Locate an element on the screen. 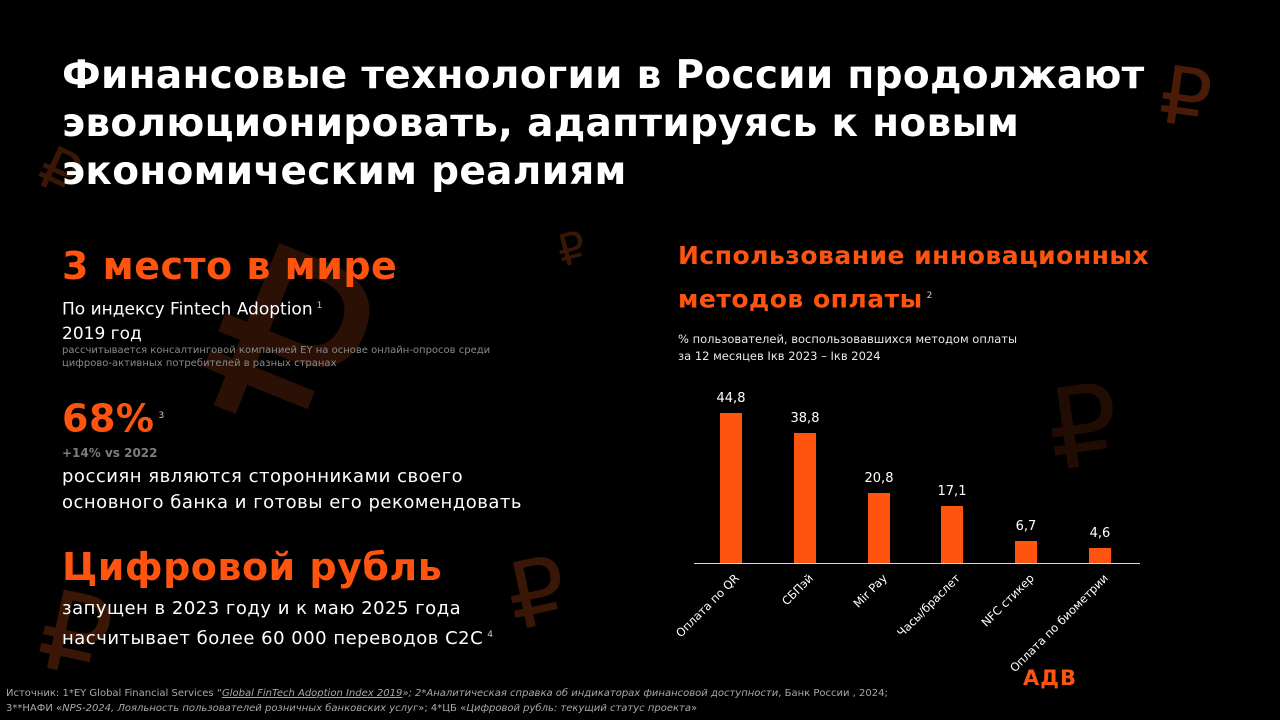 This screenshot has width=1280, height=720. source-text: » is located at coordinates (694, 708).